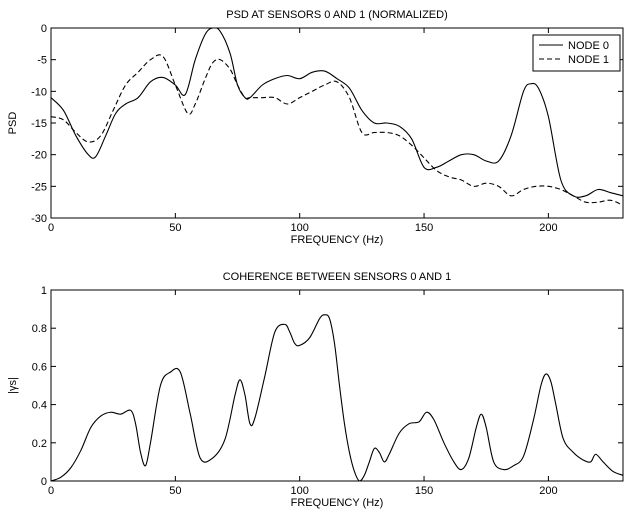  What do you see at coordinates (39, 329) in the screenshot?
I see `coherence-ytick-label: 0.8` at bounding box center [39, 329].